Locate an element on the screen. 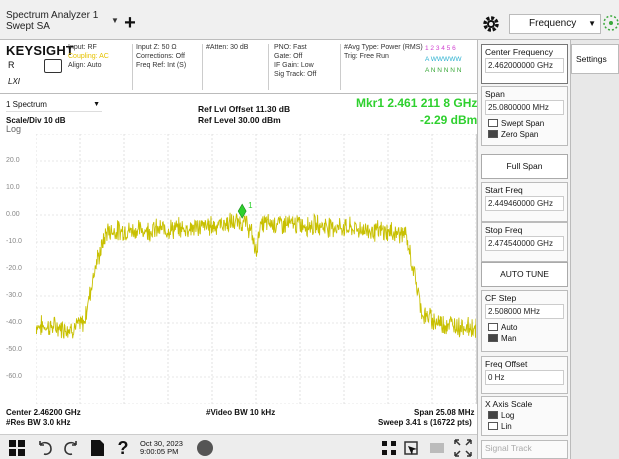  system-status-icon is located at coordinates (205, 448).